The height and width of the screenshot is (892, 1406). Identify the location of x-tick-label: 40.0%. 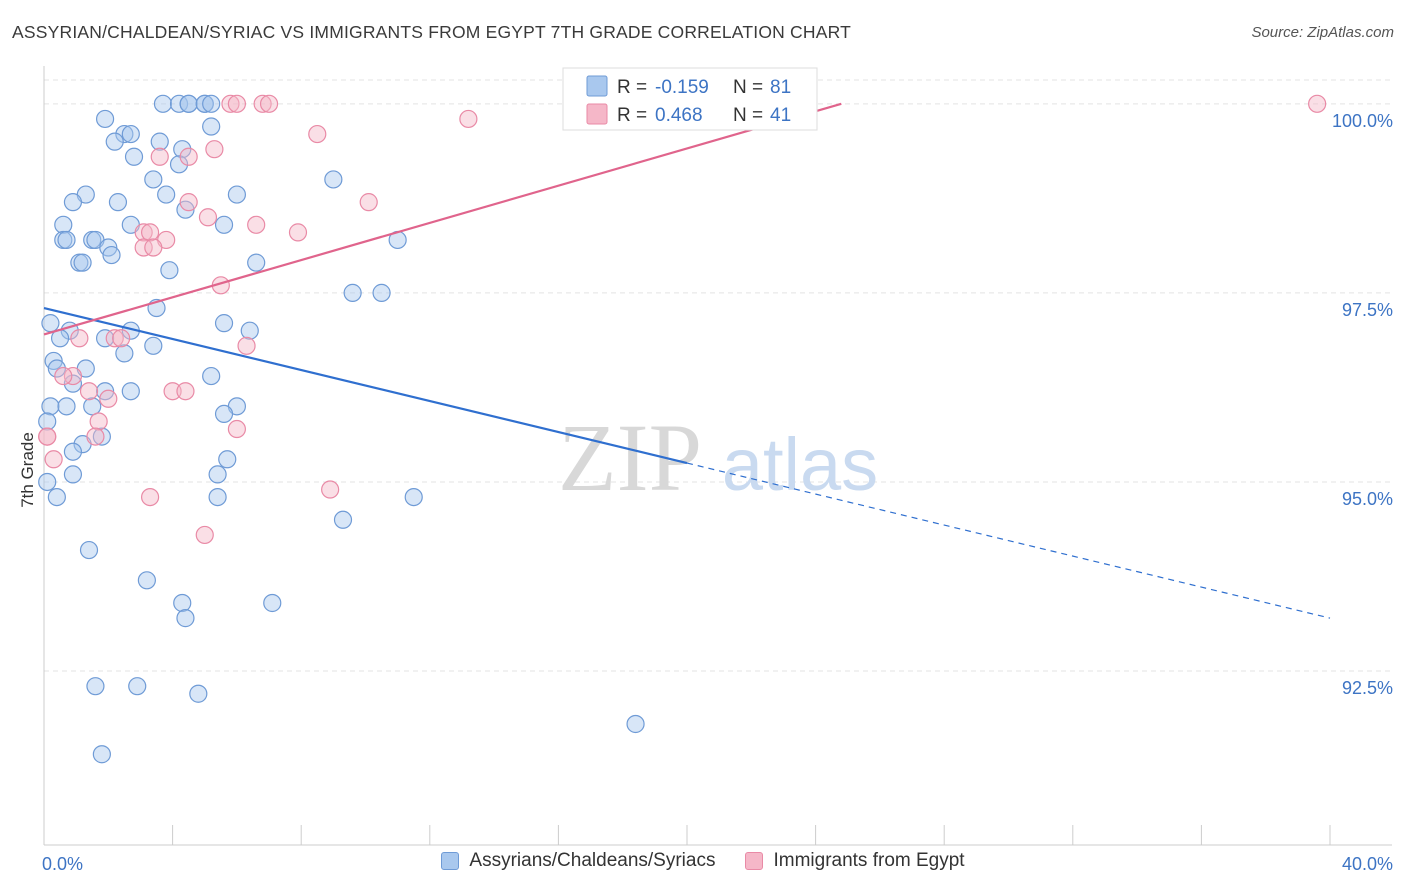
(1367, 864).